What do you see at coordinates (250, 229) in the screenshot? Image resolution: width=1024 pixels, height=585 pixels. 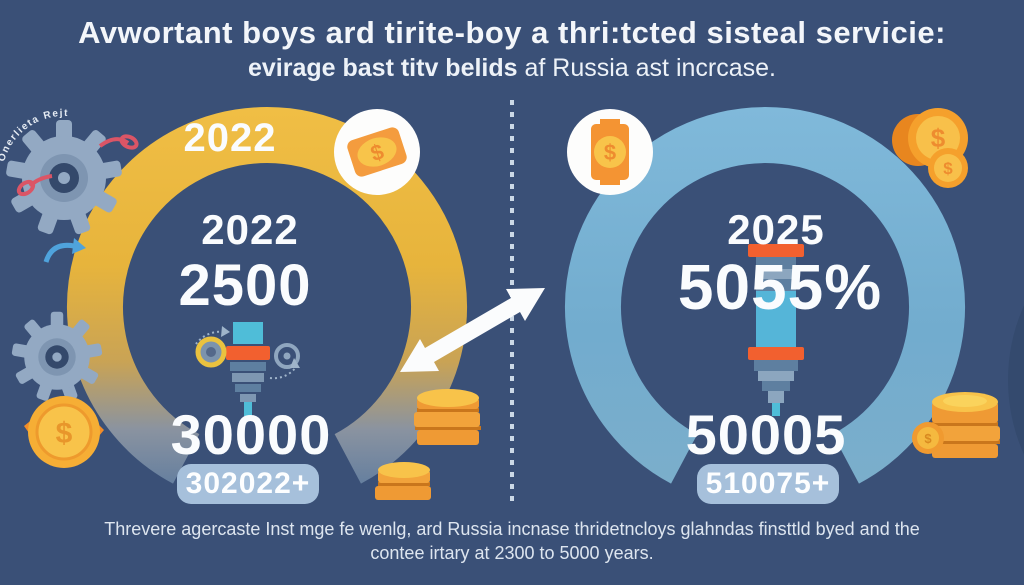 I see `left-year-label: 2022` at bounding box center [250, 229].